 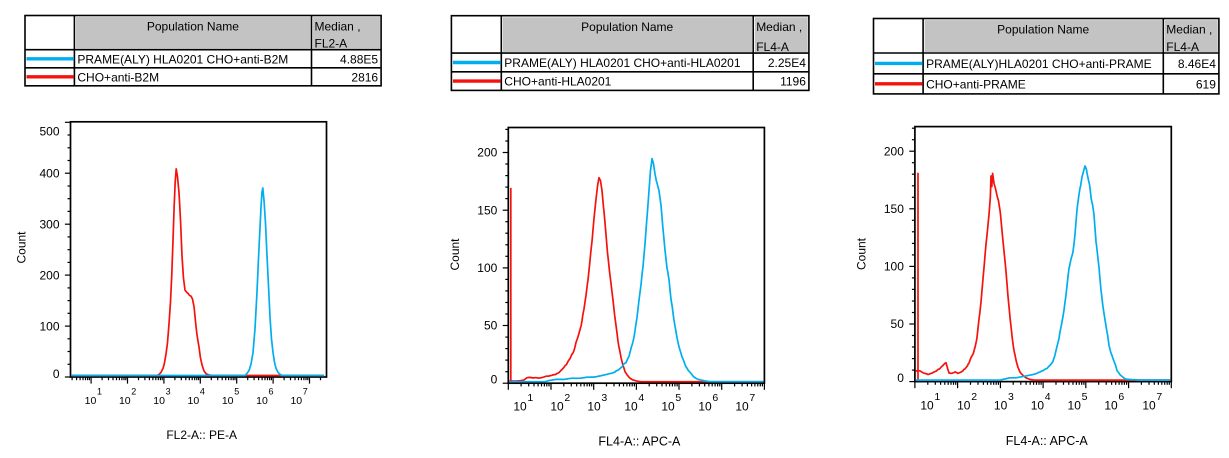 What do you see at coordinates (1039, 64) in the screenshot?
I see `svg-text:PRAME(ALY)HLA0201 CHO+anti-PRA: PRAME(ALY)HLA0201 CHO+anti-PRAME` at bounding box center [1039, 64].